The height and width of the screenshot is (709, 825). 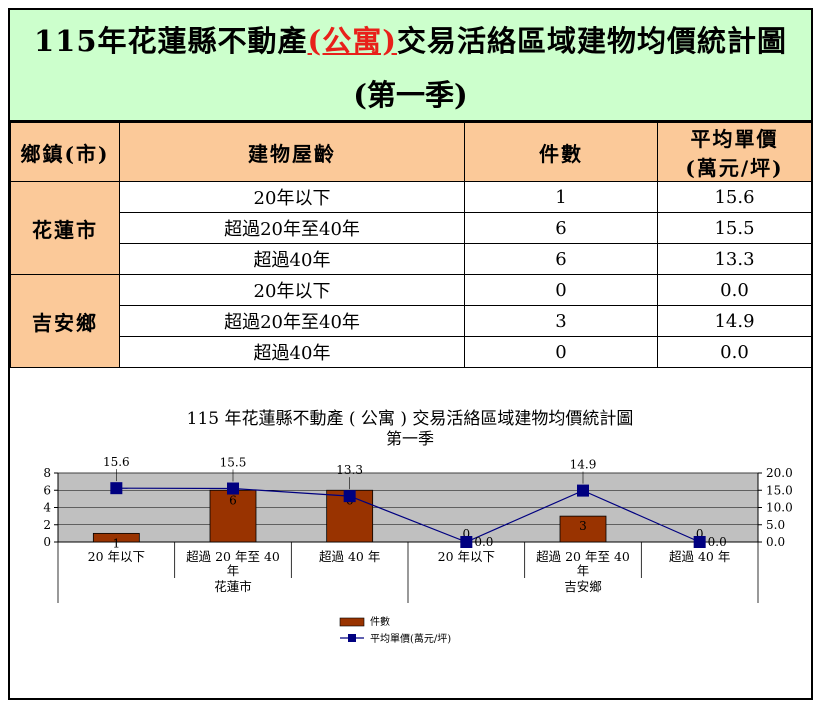 I want to click on legend-swatch-bar, so click(x=352, y=622).